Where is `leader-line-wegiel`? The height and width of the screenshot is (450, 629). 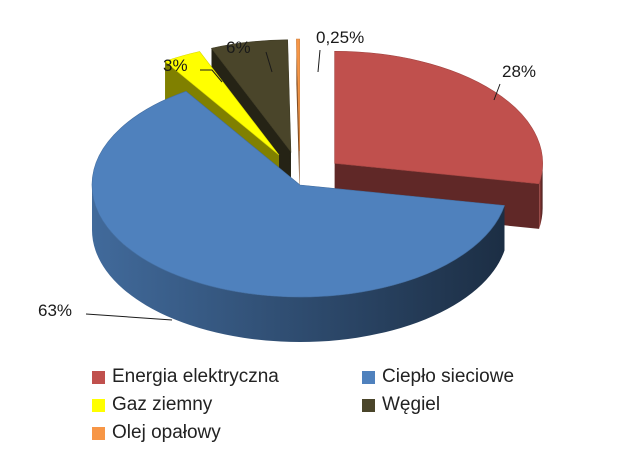
leader-line-wegiel is located at coordinates (269, 62).